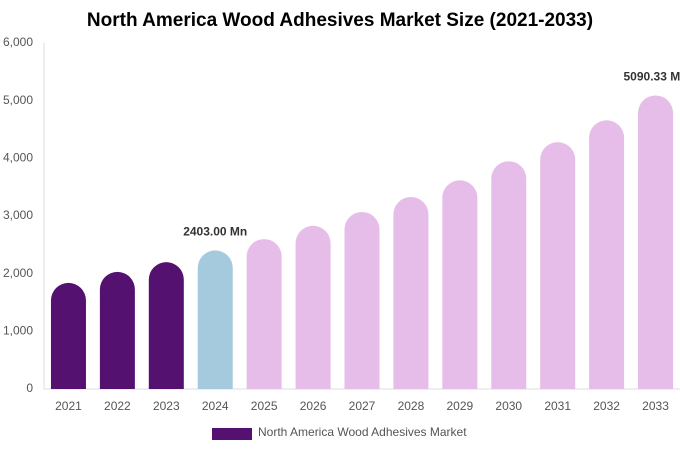 Image resolution: width=680 pixels, height=450 pixels. What do you see at coordinates (508, 406) in the screenshot?
I see `x-tick-label: 2030` at bounding box center [508, 406].